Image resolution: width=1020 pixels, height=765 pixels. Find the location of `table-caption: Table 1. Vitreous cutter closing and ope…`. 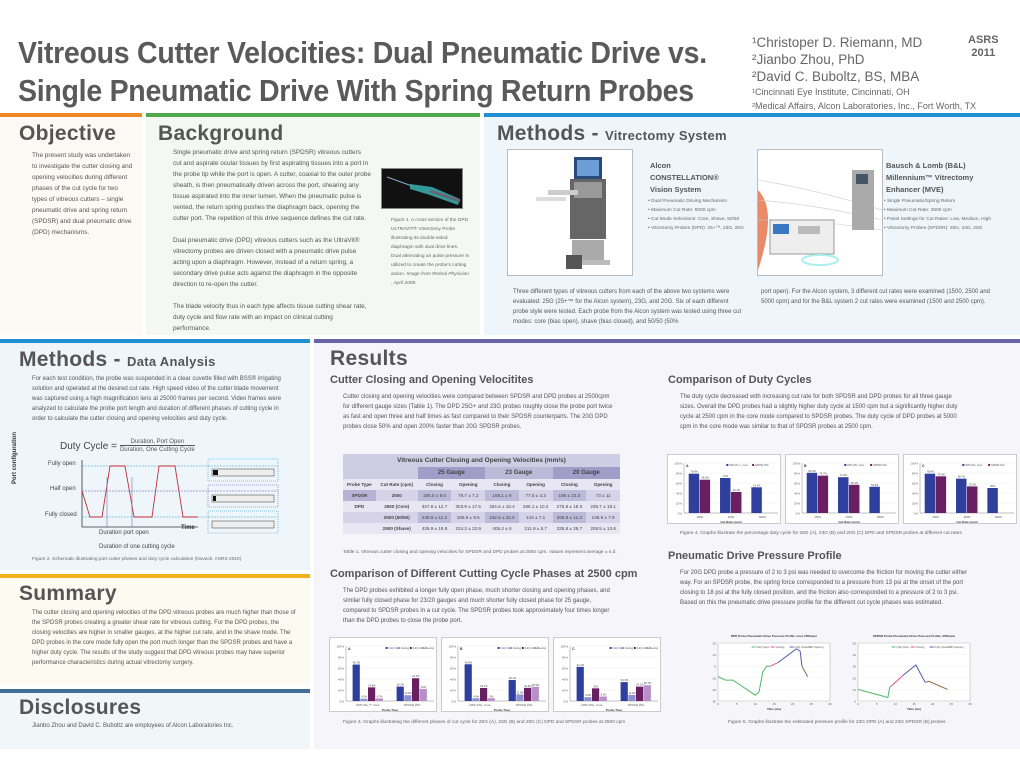

table-caption: Table 1. Vitreous cutter closing and ope… is located at coordinates (480, 552).